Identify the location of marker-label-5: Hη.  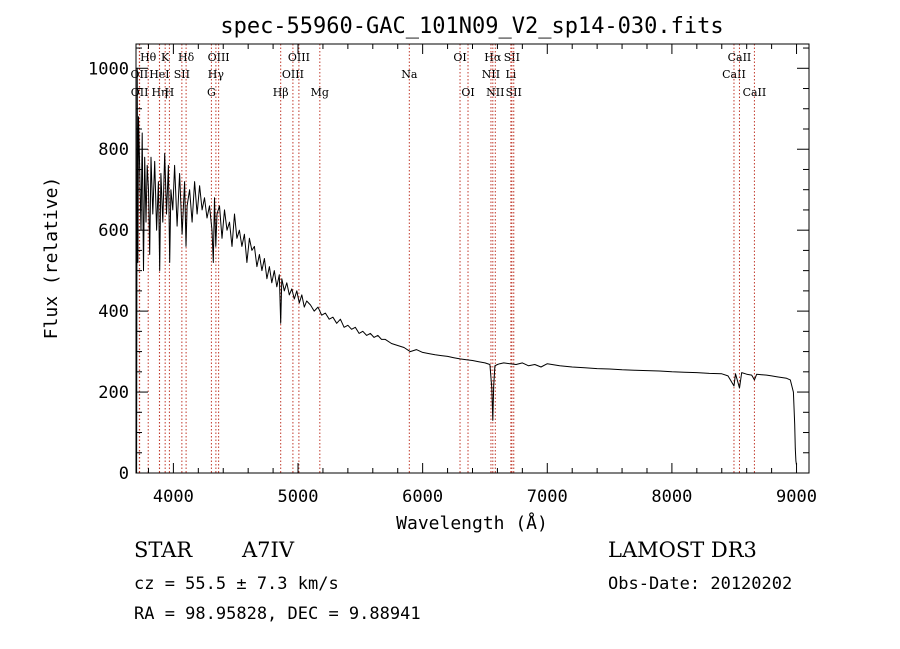
(159, 92).